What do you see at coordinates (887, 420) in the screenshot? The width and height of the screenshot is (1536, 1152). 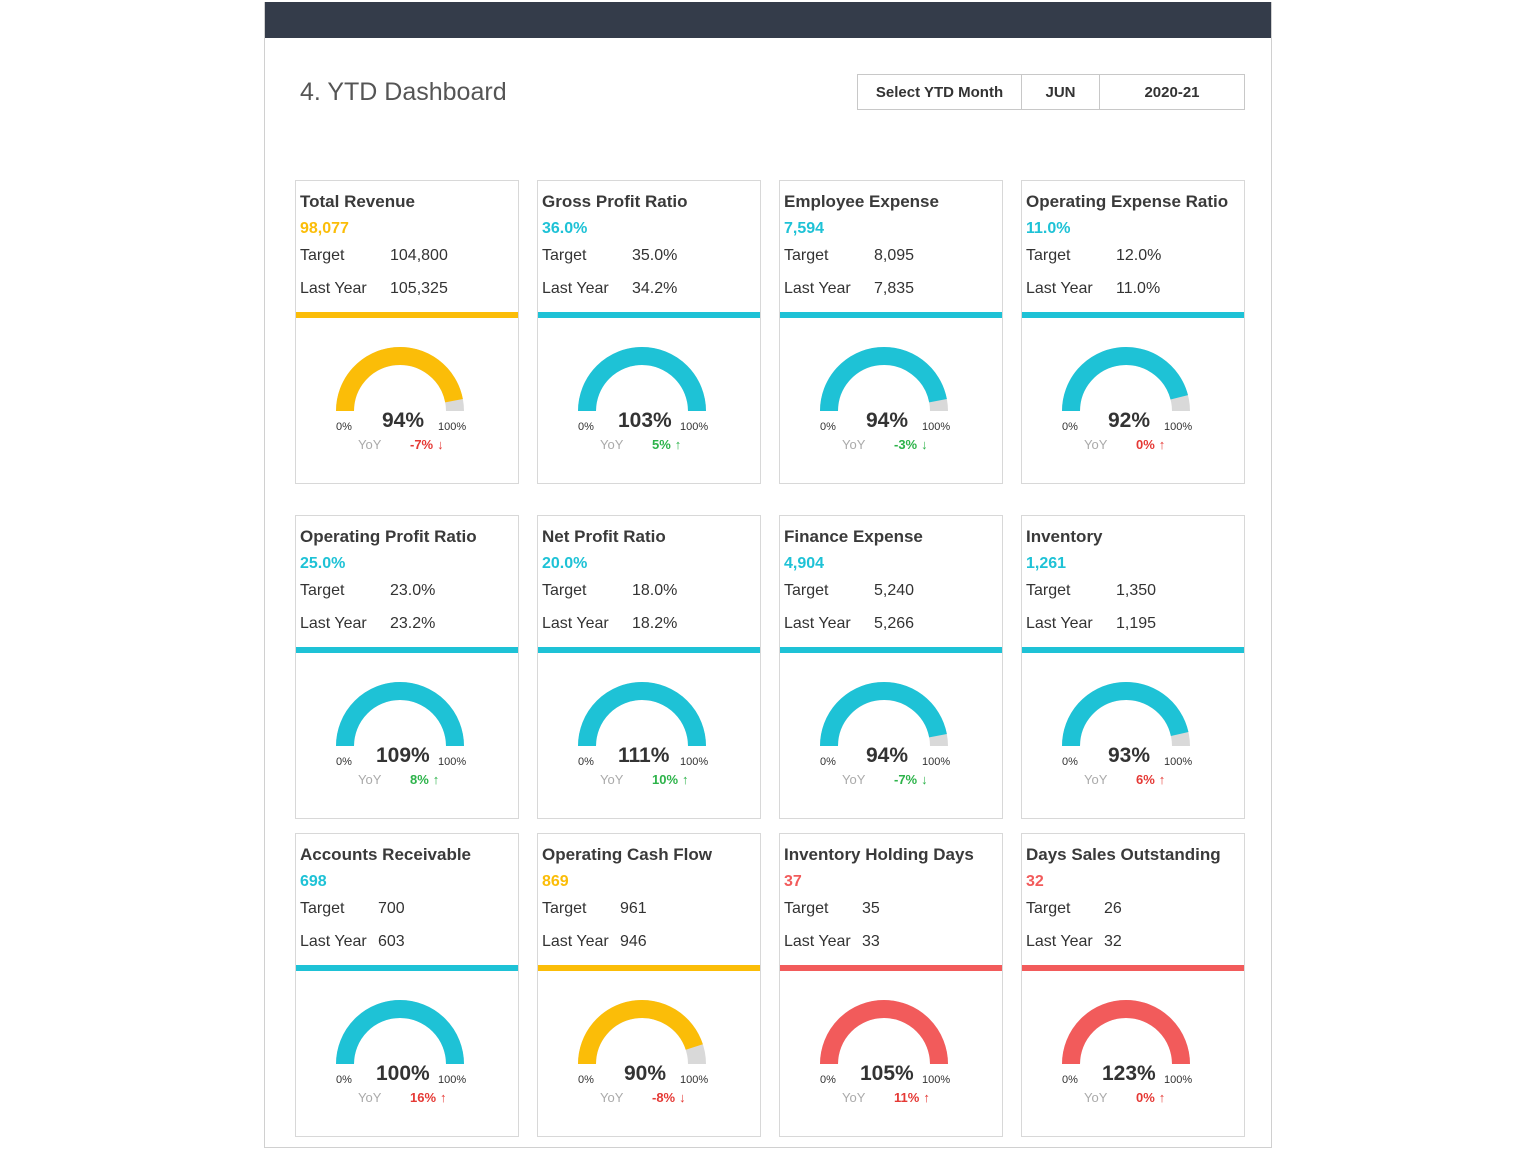 I see `gauge-percent: 94%` at bounding box center [887, 420].